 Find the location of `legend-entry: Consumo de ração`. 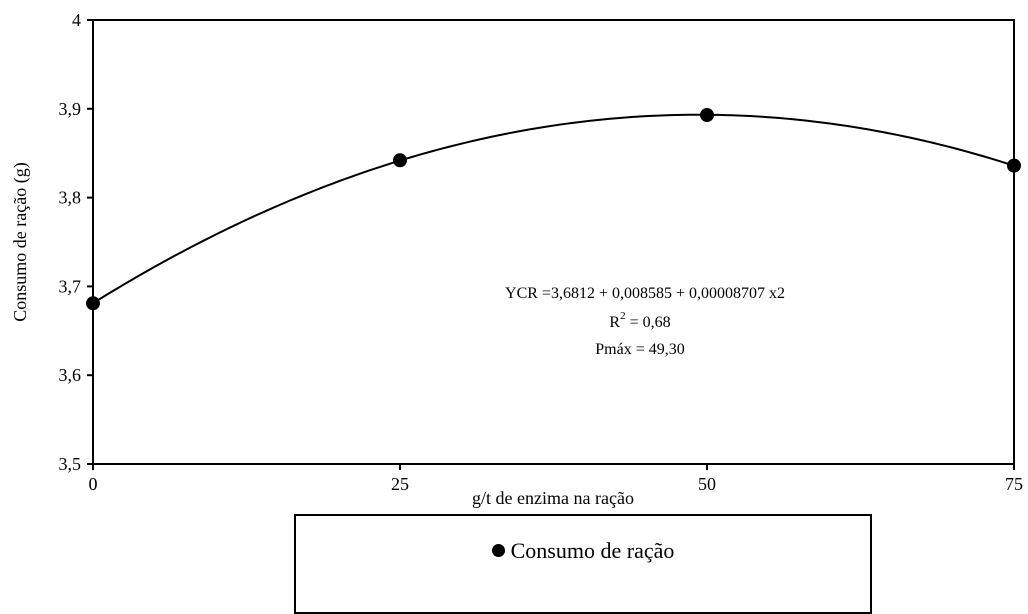

legend-entry: Consumo de ração is located at coordinates (583, 551).